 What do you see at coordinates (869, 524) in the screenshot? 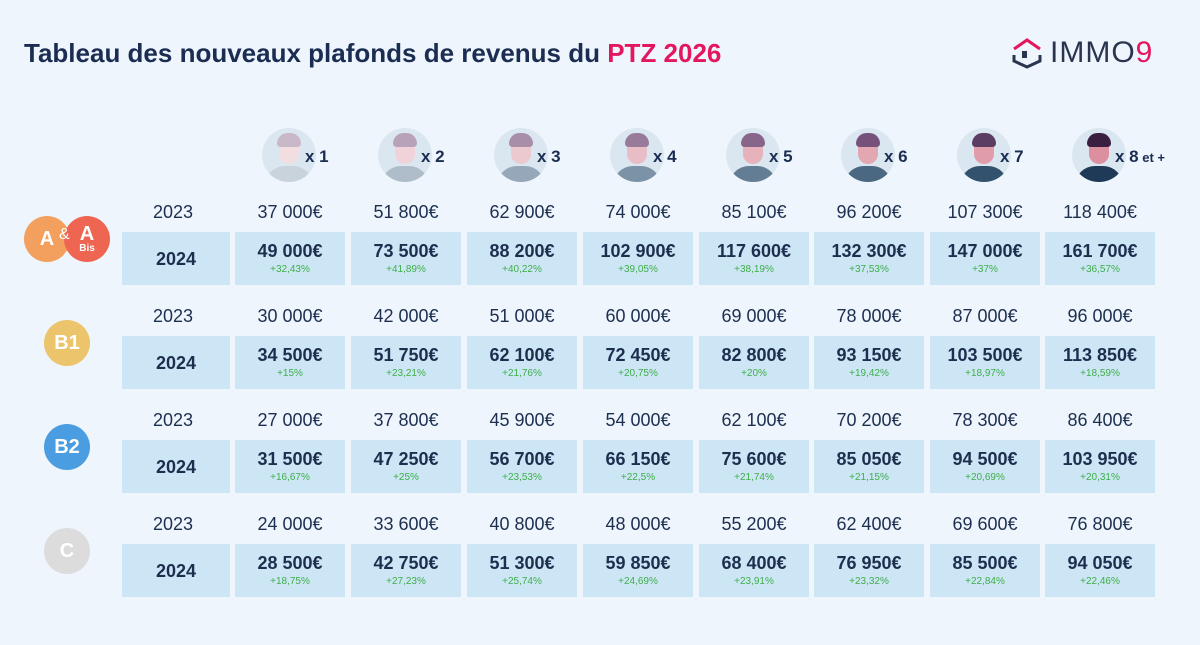
I see `ceiling-2023: 62 400€` at bounding box center [869, 524].